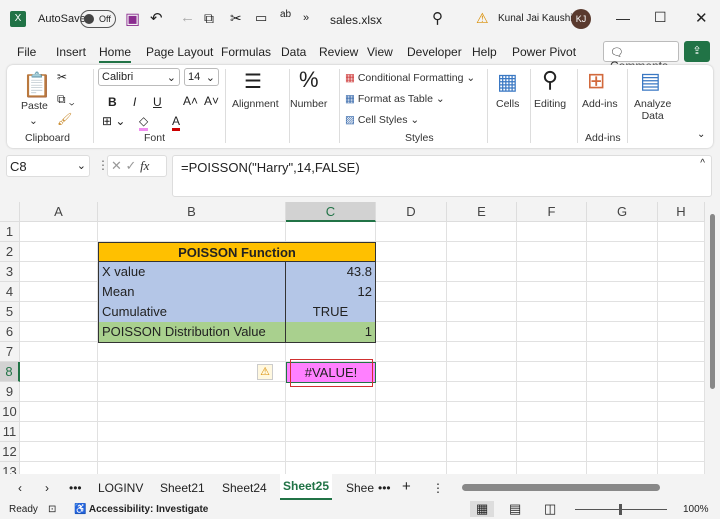  What do you see at coordinates (27, 52) in the screenshot?
I see `tab-file: File` at bounding box center [27, 52].